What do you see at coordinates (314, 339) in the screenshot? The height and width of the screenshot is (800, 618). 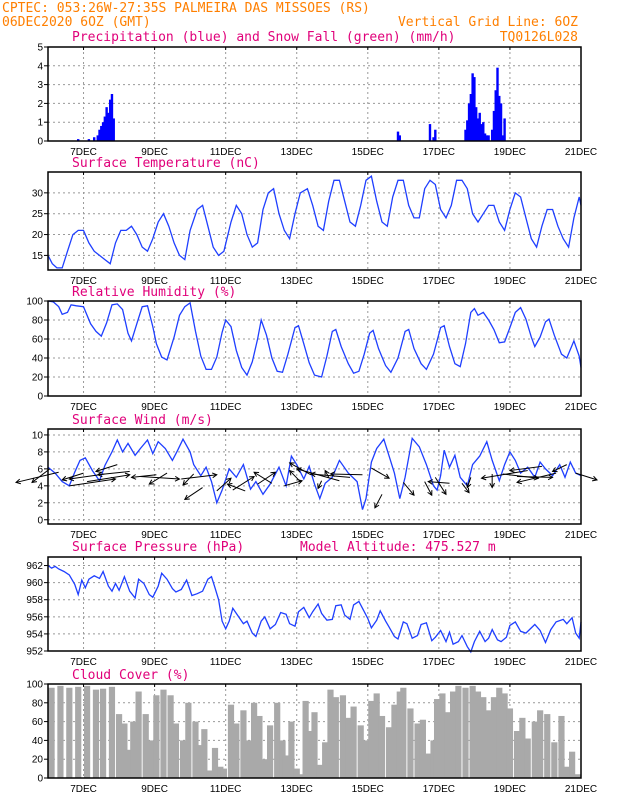 I see `rh-series-line` at bounding box center [314, 339].